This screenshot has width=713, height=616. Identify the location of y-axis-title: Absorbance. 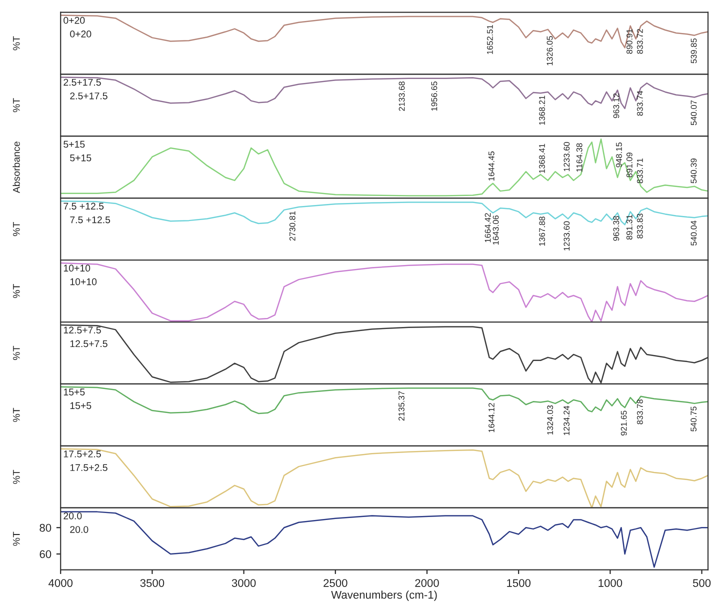
(16, 168).